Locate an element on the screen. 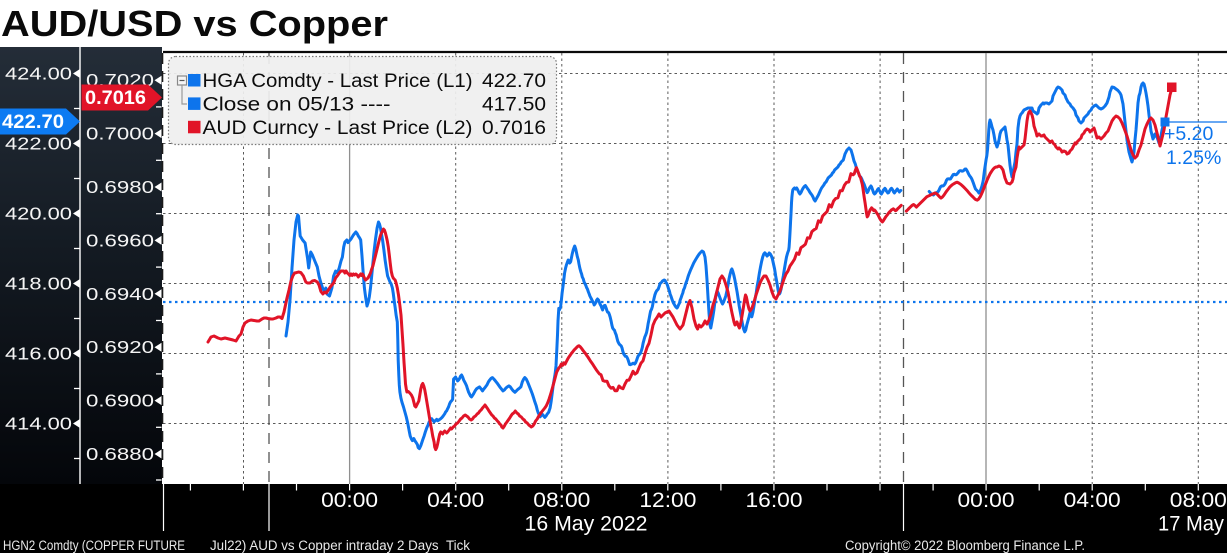 This screenshot has width=1227, height=553. svg-text: AUD Curncy - Last Price (L2) is located at coordinates (338, 128).